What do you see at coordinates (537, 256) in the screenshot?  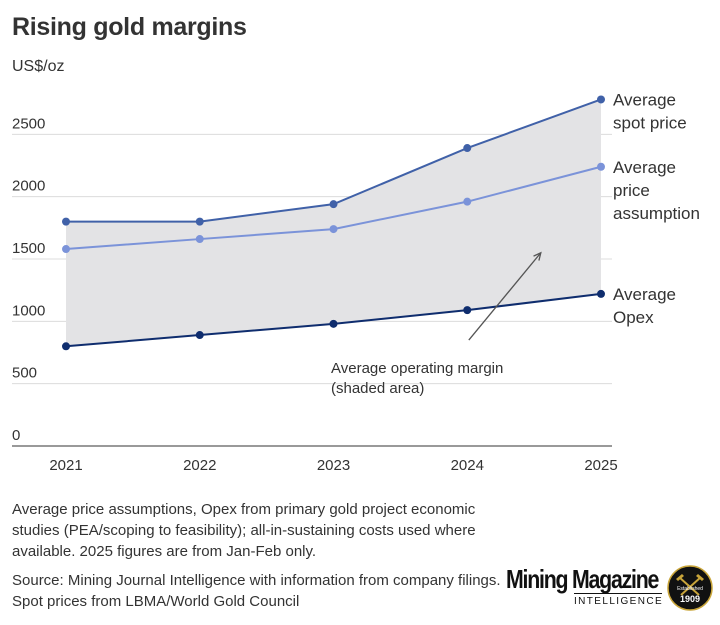 I see `annotation-arrowhead` at bounding box center [537, 256].